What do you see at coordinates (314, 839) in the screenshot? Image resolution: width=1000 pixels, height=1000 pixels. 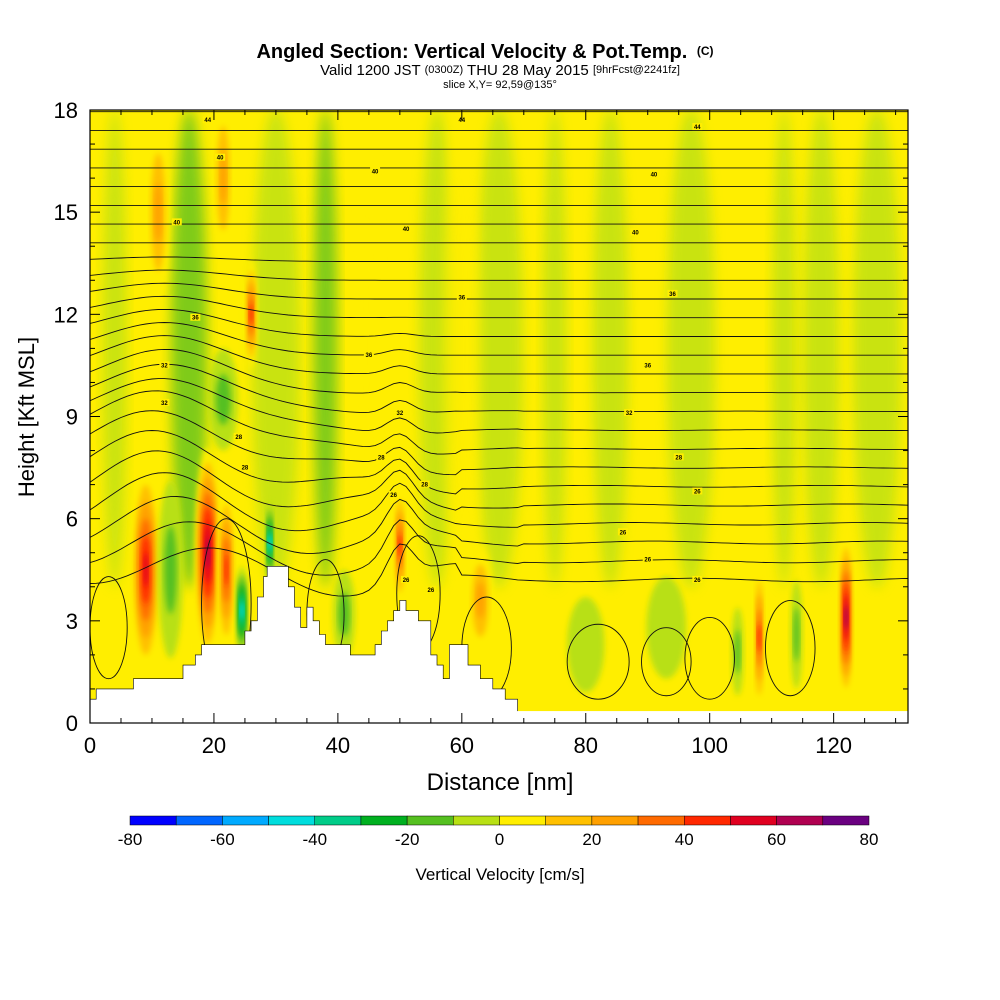 I see `colorbar-tick-label: -40` at bounding box center [314, 839].